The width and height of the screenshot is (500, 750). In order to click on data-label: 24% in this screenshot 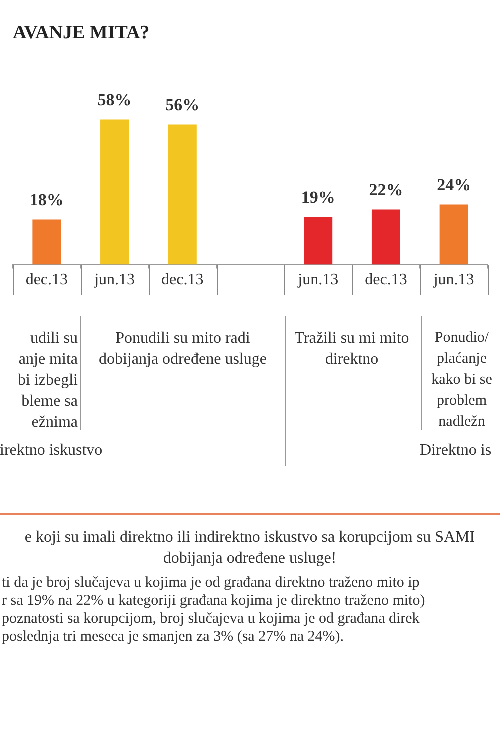, I will do `click(454, 185)`.